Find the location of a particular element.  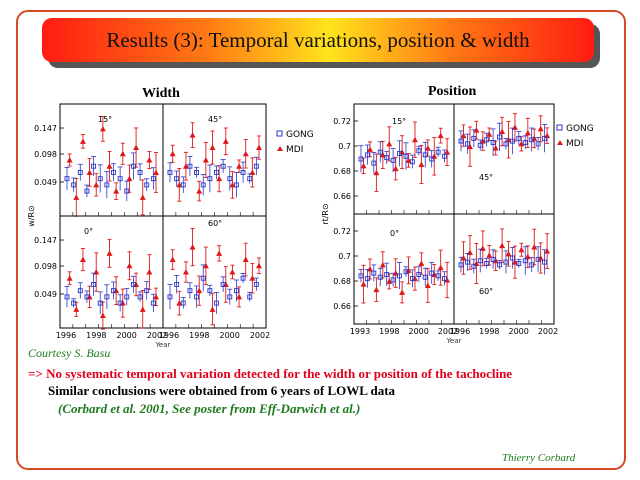

x-axis-label: Year is located at coordinates (454, 341).